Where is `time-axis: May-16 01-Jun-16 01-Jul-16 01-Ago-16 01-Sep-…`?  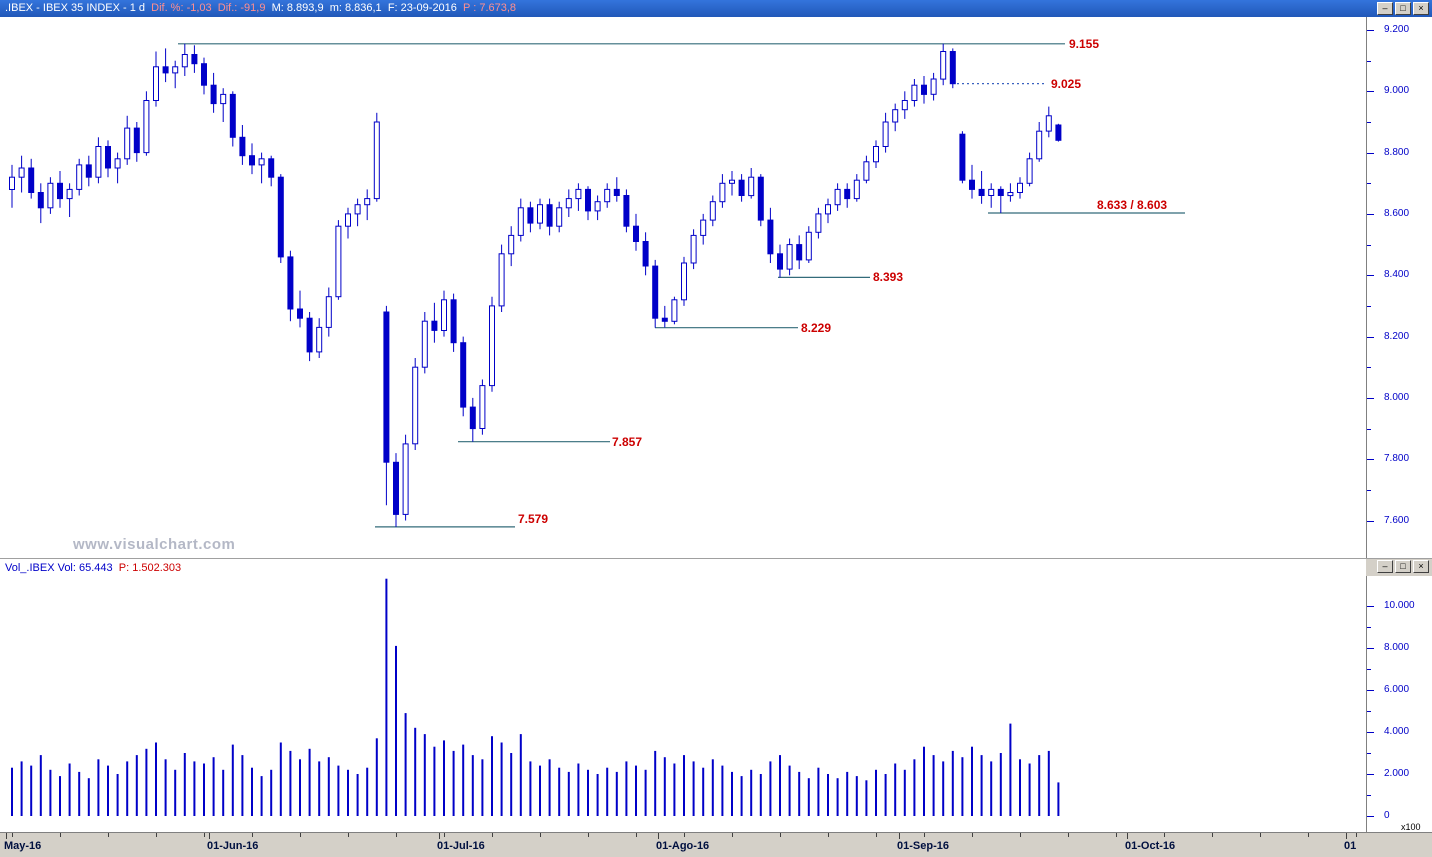 time-axis: May-16 01-Jun-16 01-Jul-16 01-Ago-16 01-Sep-… is located at coordinates (716, 844).